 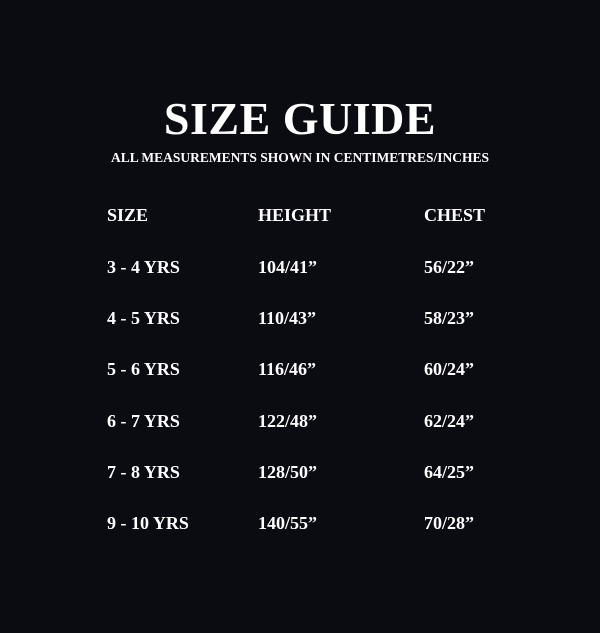 I want to click on cell-size: 3 - 4 YRS, so click(x=143, y=267).